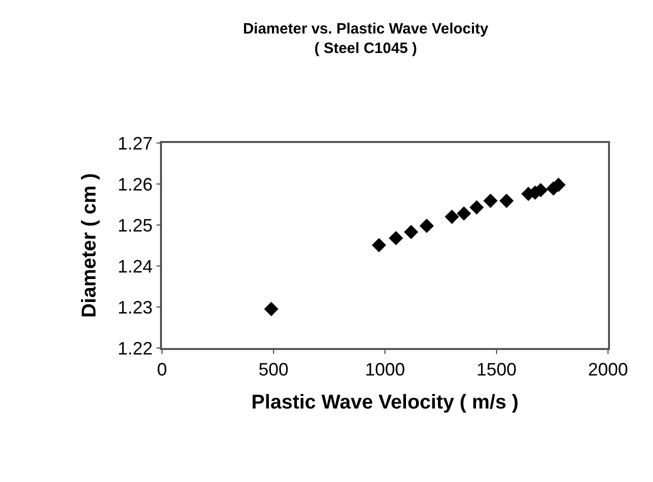 This screenshot has height=482, width=653. I want to click on y-tick-label: 1.25, so click(135, 225).